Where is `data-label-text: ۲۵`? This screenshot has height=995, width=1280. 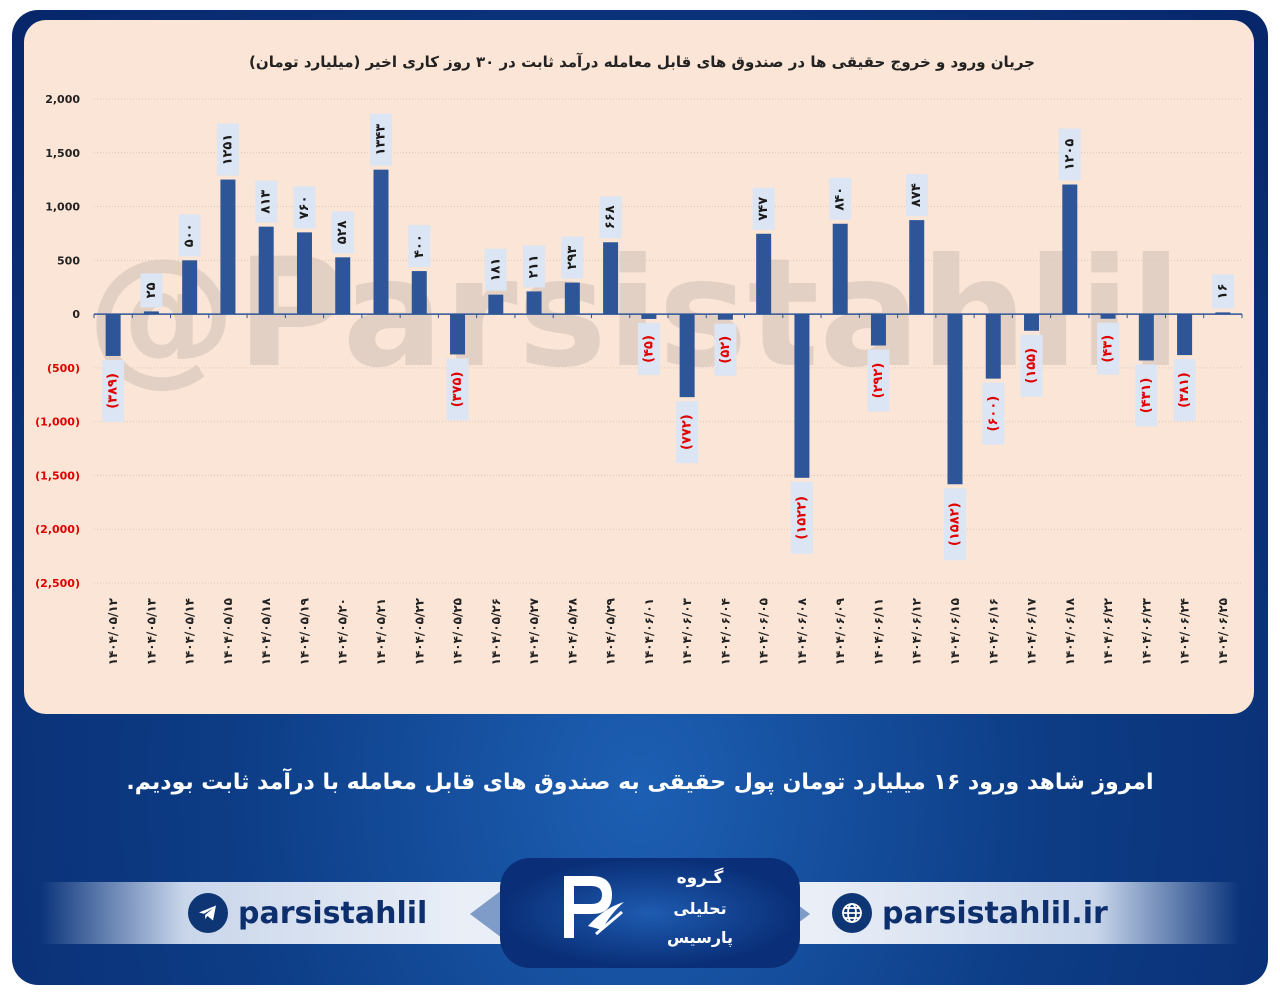
data-label-text: ۲۵ is located at coordinates (151, 290).